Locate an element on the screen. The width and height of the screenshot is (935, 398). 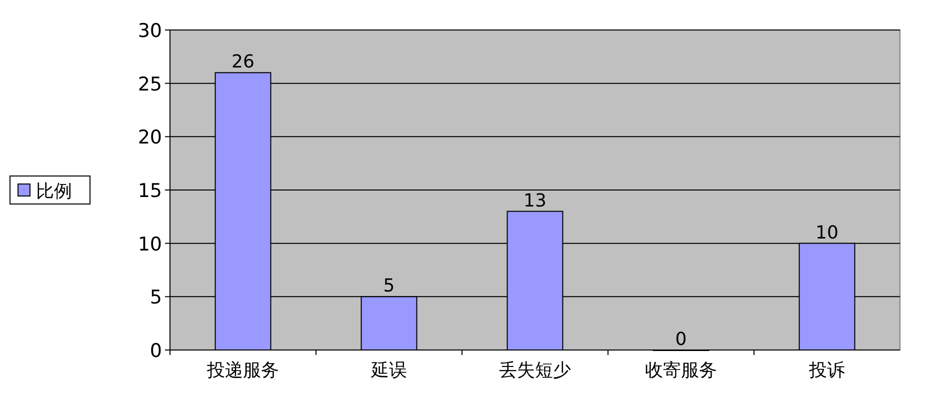
data-label: 5 is located at coordinates (389, 286).